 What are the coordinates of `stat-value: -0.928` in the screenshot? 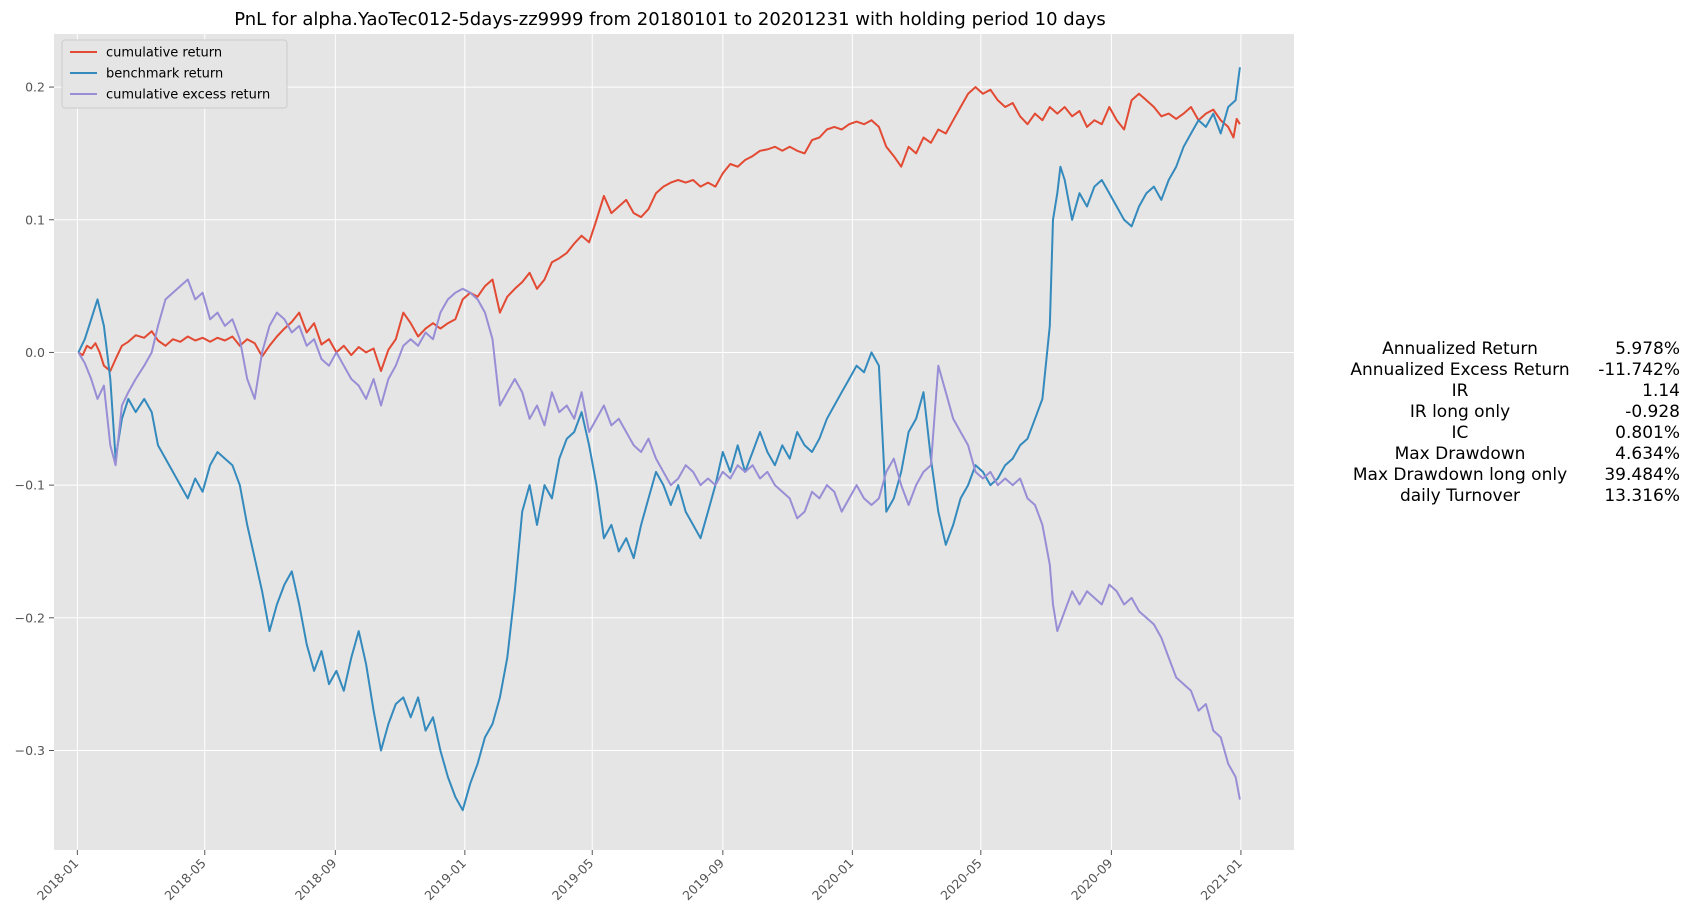 It's located at (1652, 412).